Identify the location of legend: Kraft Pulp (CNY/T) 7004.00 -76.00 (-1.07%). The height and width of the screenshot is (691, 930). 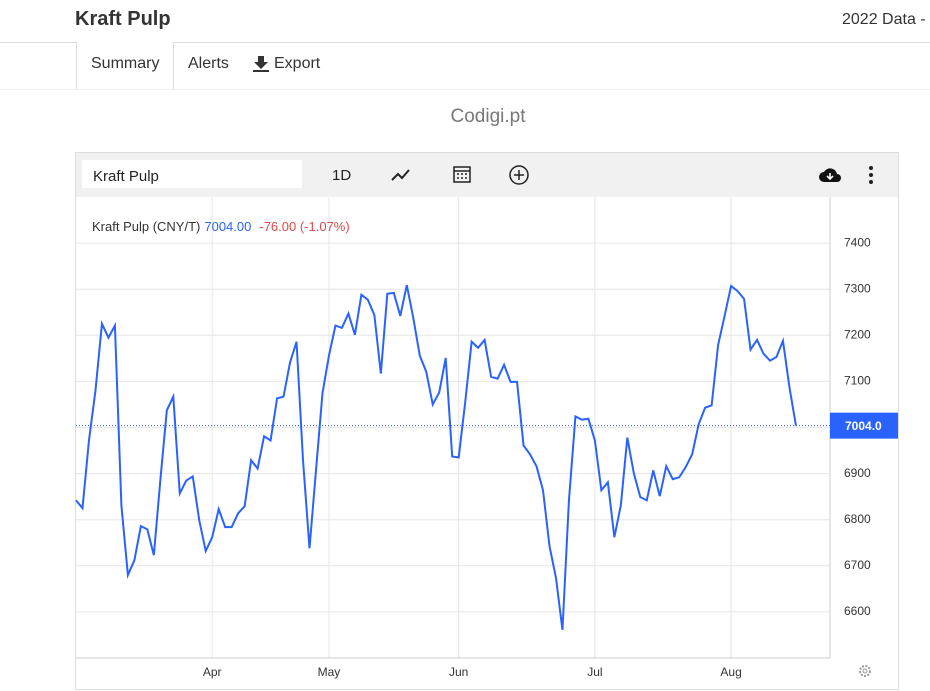
(221, 226).